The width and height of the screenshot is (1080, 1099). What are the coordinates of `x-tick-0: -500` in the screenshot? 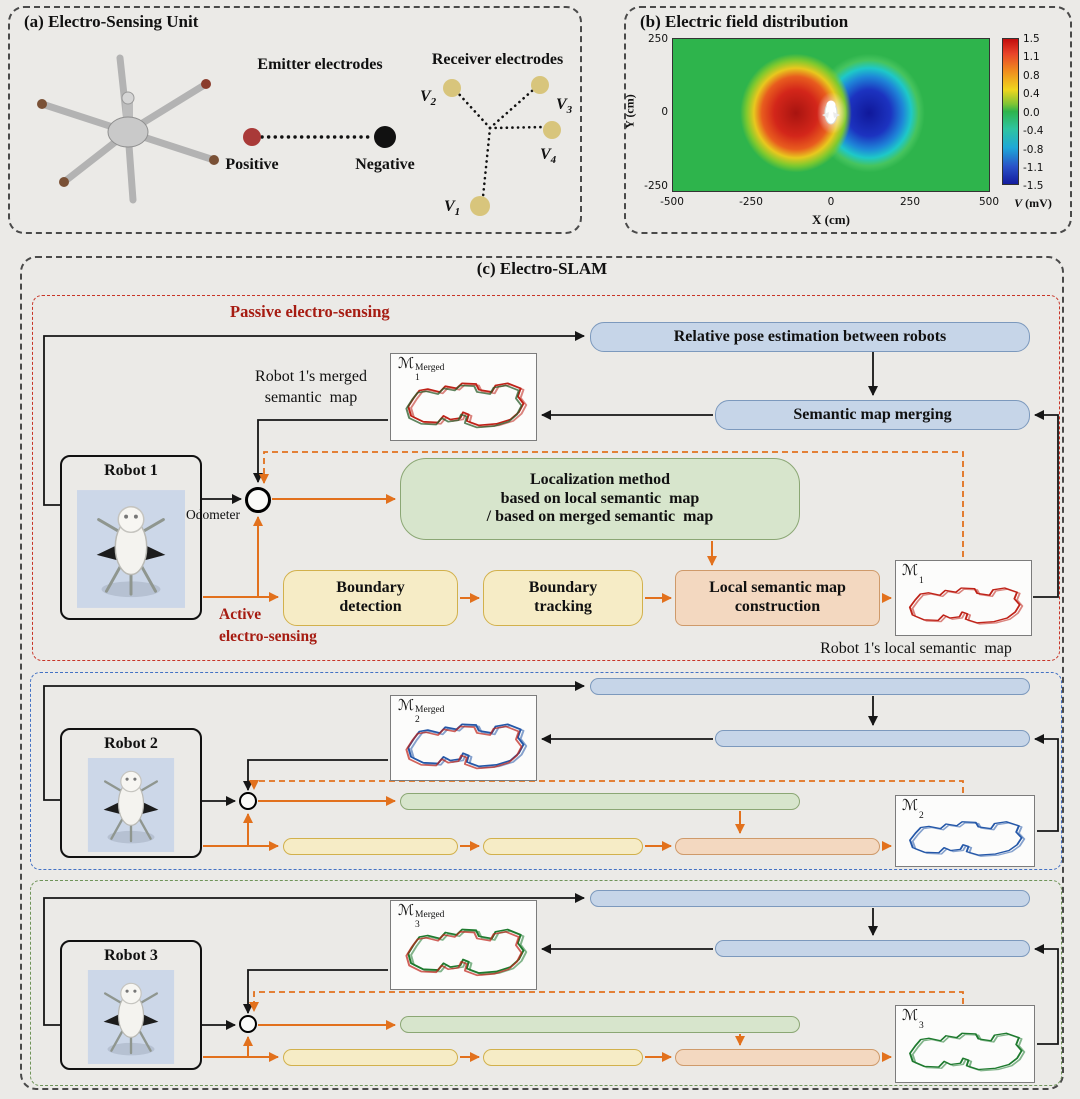 It's located at (672, 202).